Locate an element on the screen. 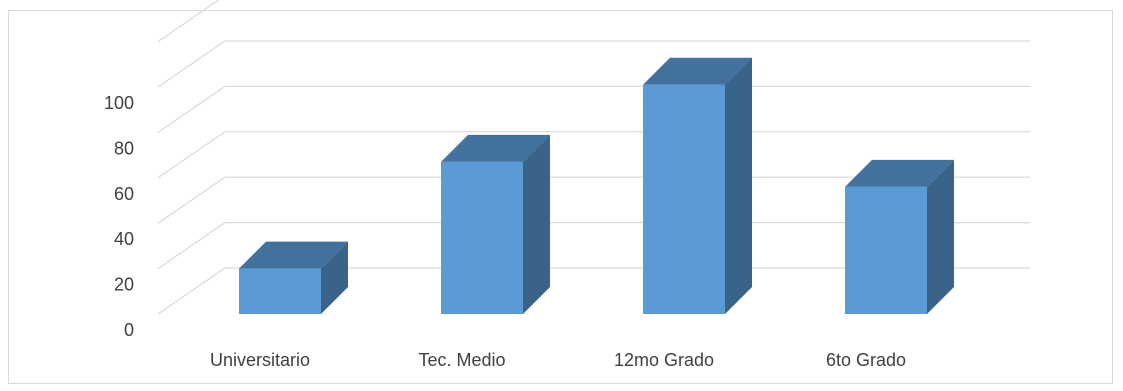  bar-6to-grado is located at coordinates (899, 236).